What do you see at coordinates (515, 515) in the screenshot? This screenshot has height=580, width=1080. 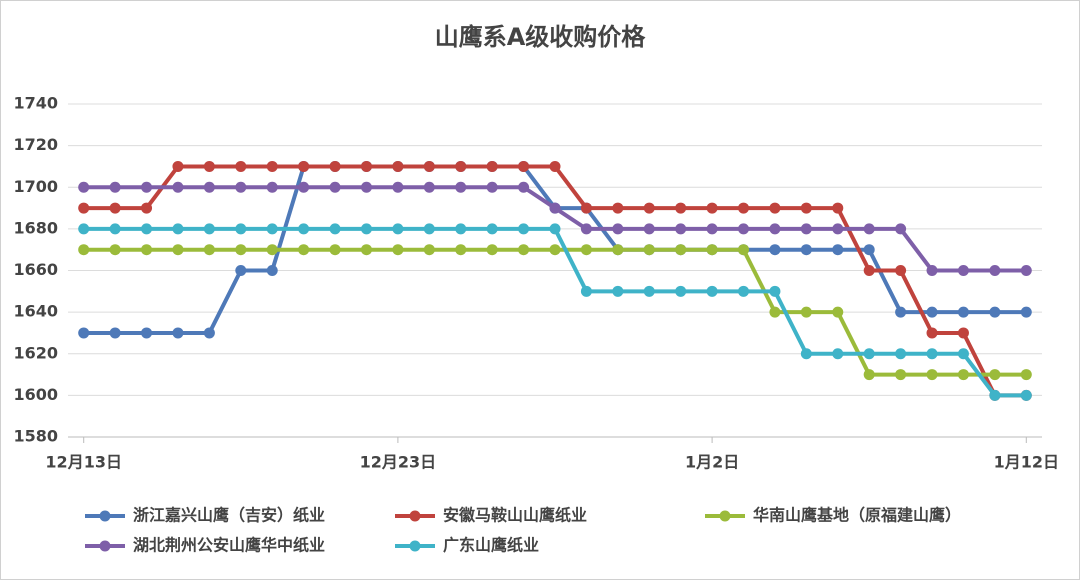 I see `legend-label: 安徽马鞍山山鹰纸业` at bounding box center [515, 515].